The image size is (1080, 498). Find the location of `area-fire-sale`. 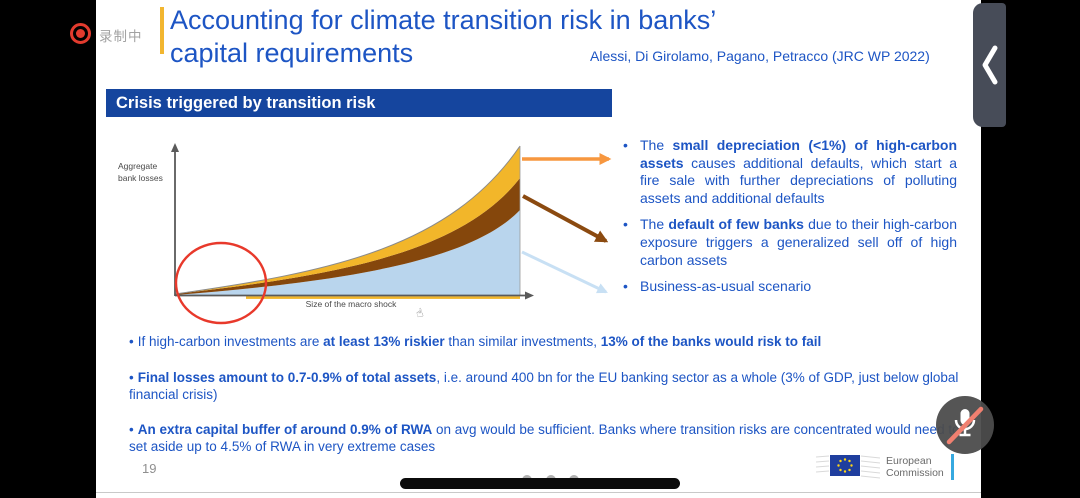

area-fire-sale is located at coordinates (347, 220).